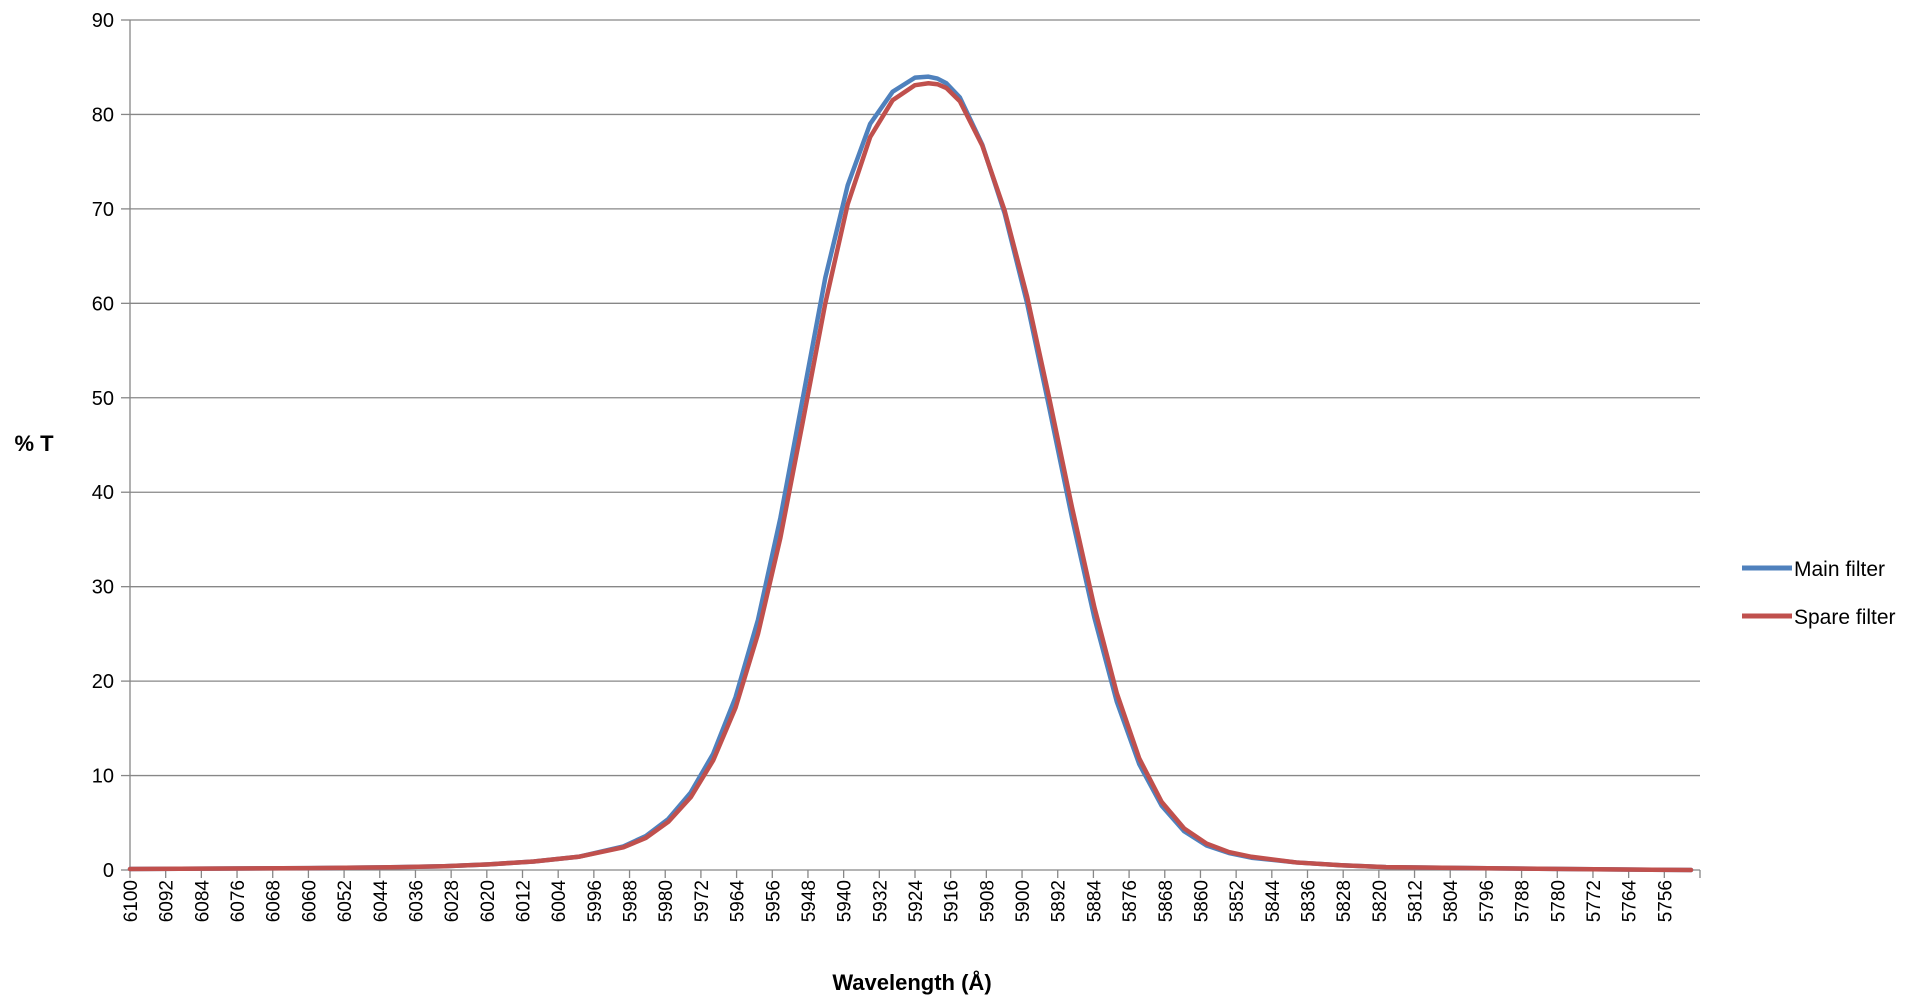  Describe the element at coordinates (103, 304) in the screenshot. I see `y-tick-label: 60` at that location.